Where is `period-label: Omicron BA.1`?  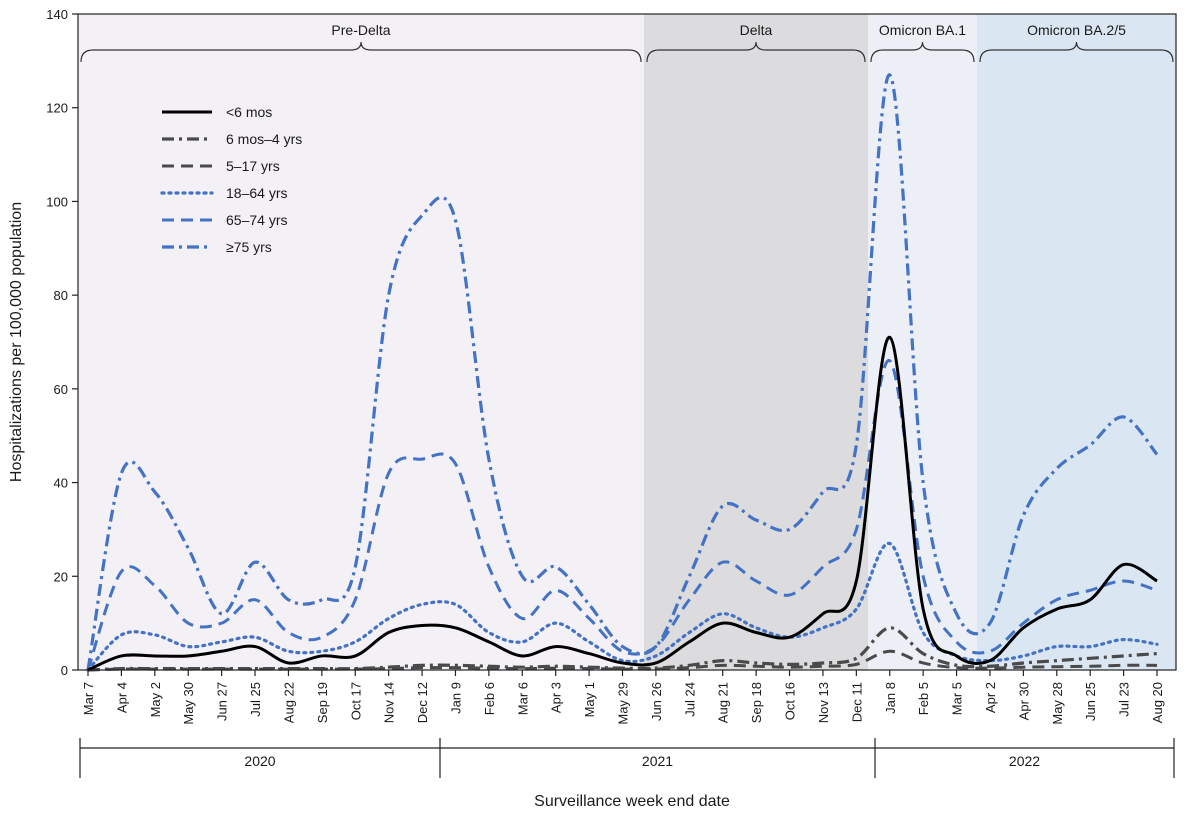 period-label: Omicron BA.1 is located at coordinates (922, 30).